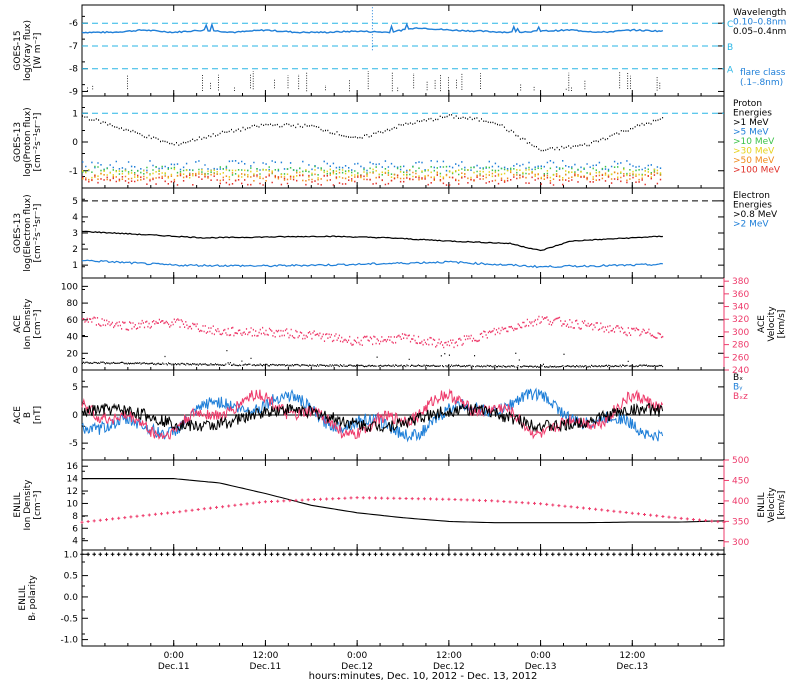 This screenshot has height=680, width=800. I want to click on y-tick-label: 6, so click(75, 529).